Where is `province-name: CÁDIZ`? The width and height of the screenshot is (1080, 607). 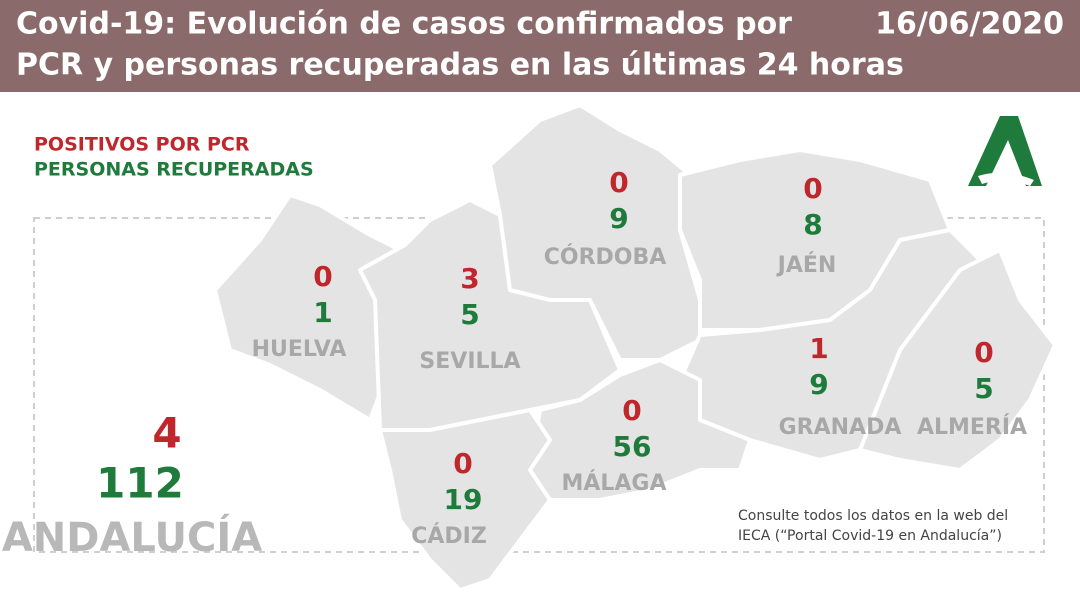
province-name: CÁDIZ is located at coordinates (449, 536).